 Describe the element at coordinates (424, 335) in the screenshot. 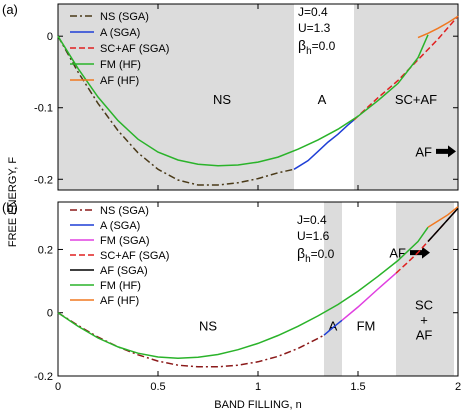

I see `region-label-stack: AF` at that location.